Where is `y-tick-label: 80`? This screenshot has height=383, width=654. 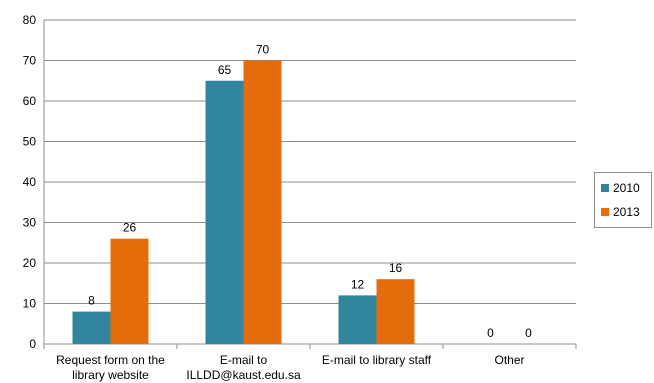 y-tick-label: 80 is located at coordinates (30, 20).